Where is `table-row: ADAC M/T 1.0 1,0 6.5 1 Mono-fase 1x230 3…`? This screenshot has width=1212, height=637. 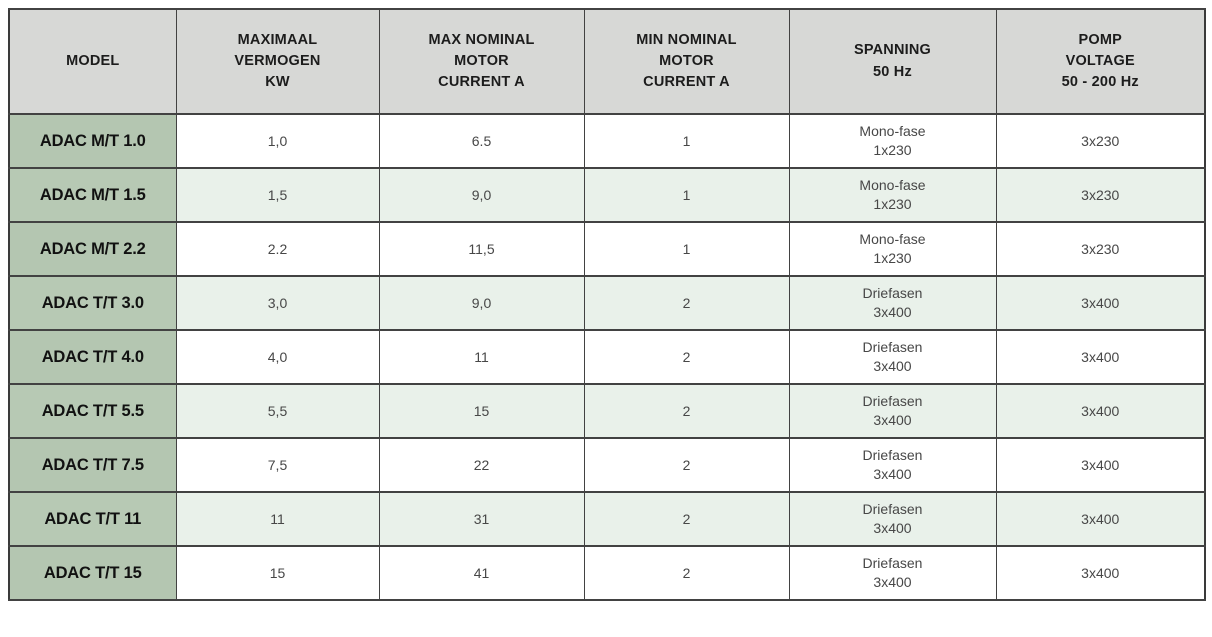 table-row: ADAC M/T 1.0 1,0 6.5 1 Mono-fase 1x230 3… is located at coordinates (607, 141).